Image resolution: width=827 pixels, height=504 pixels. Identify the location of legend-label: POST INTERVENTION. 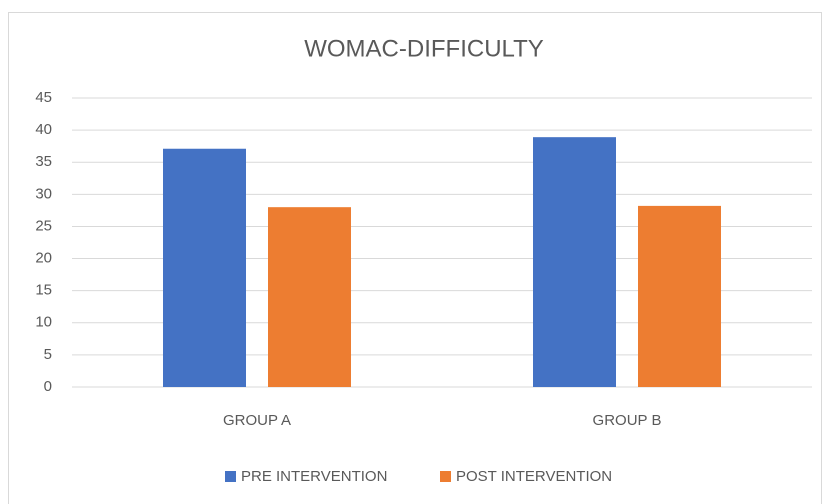
(534, 476).